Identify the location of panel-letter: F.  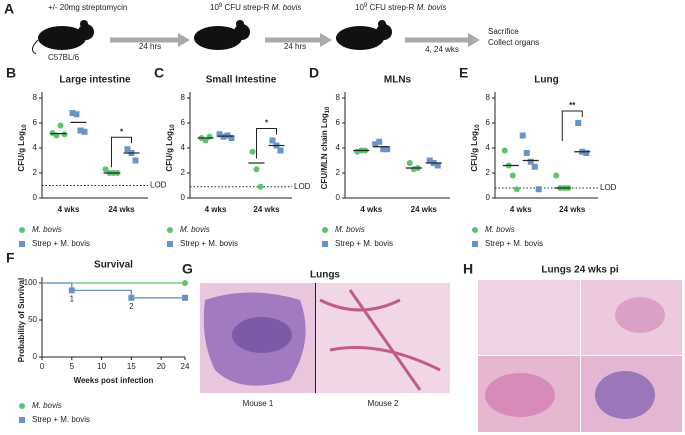
(10, 258).